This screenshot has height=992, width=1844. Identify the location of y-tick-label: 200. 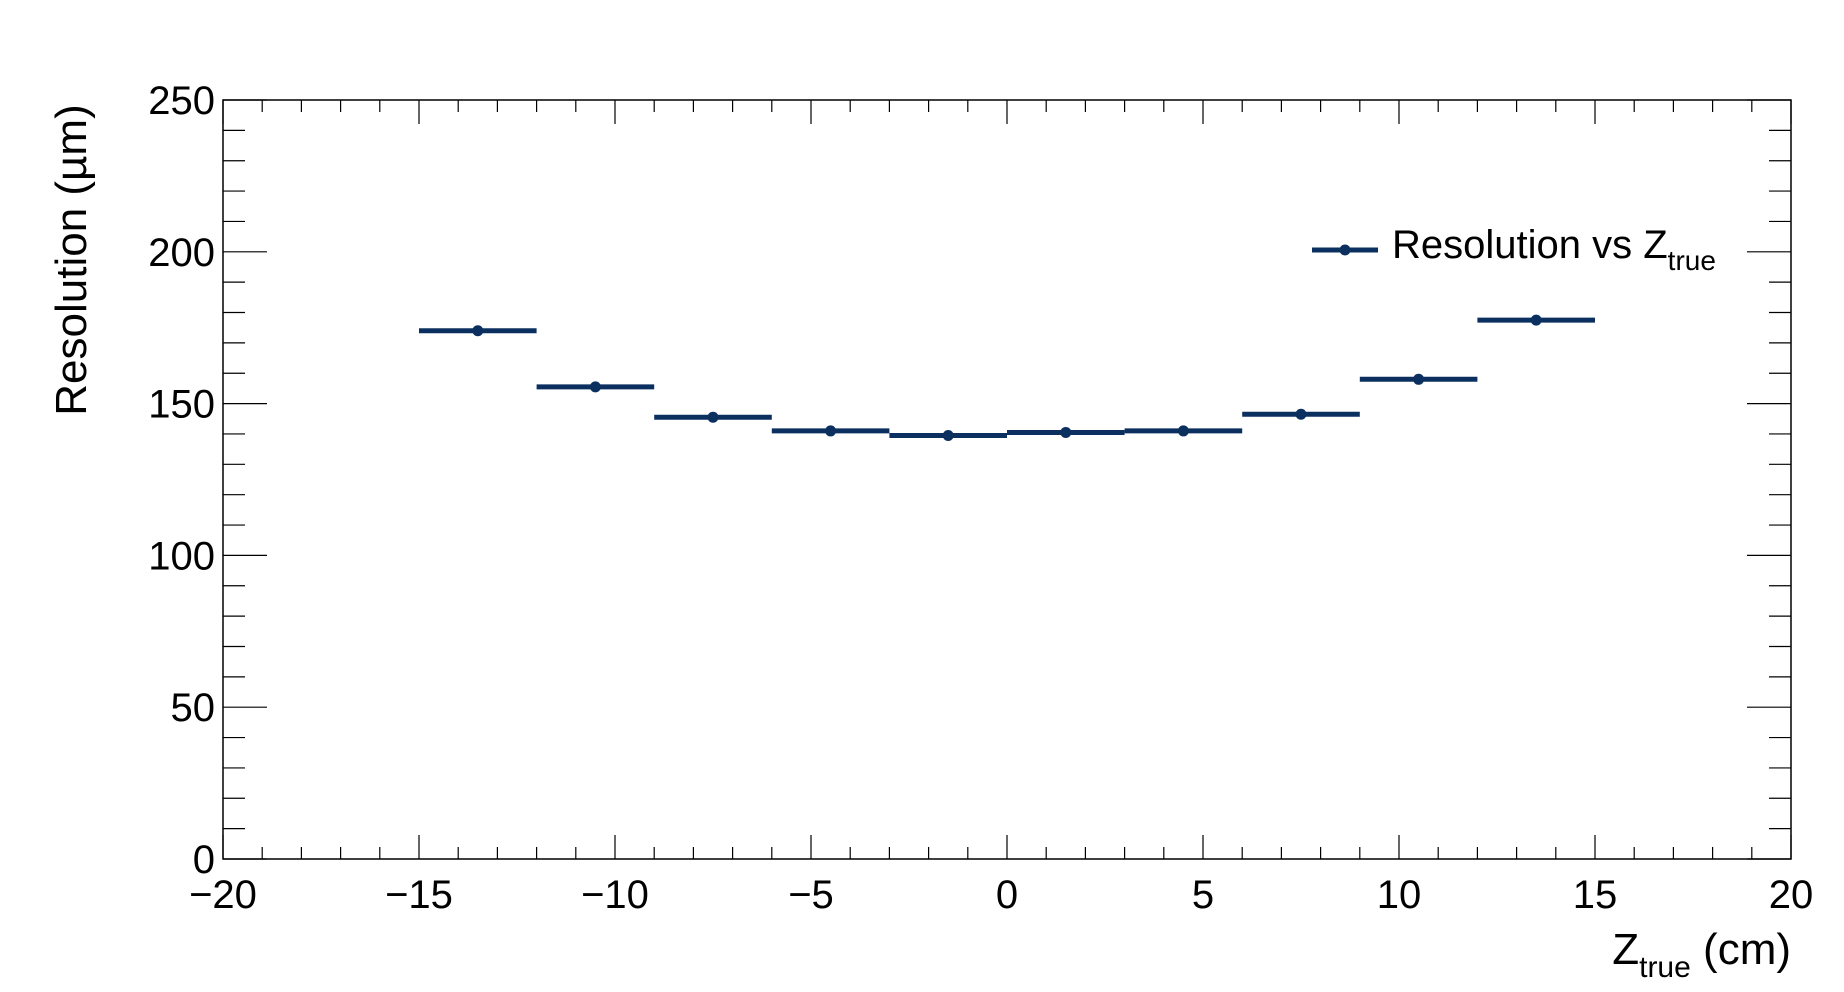
(181, 253).